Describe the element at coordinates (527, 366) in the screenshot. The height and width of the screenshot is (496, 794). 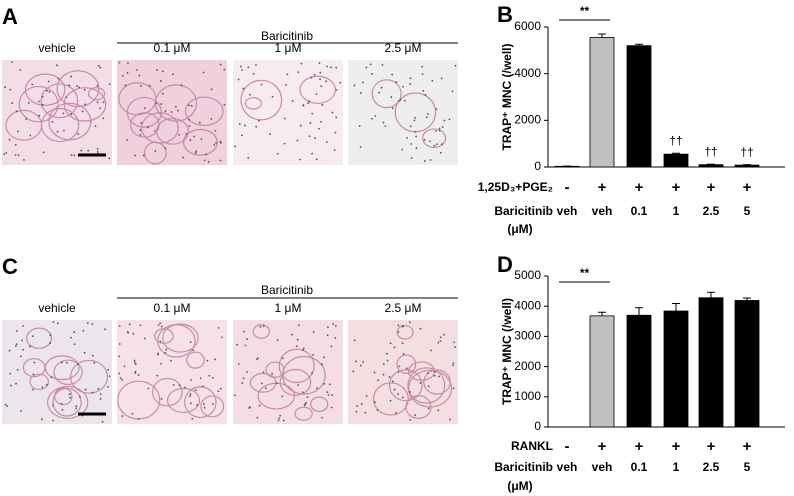
I see `y-tick-label: 2000` at that location.